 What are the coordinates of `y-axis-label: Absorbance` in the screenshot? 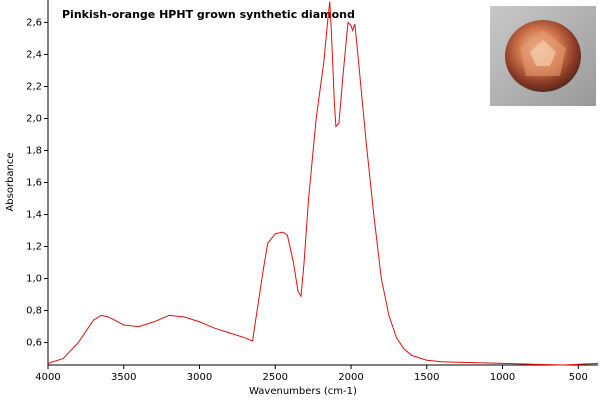 It's located at (10, 181).